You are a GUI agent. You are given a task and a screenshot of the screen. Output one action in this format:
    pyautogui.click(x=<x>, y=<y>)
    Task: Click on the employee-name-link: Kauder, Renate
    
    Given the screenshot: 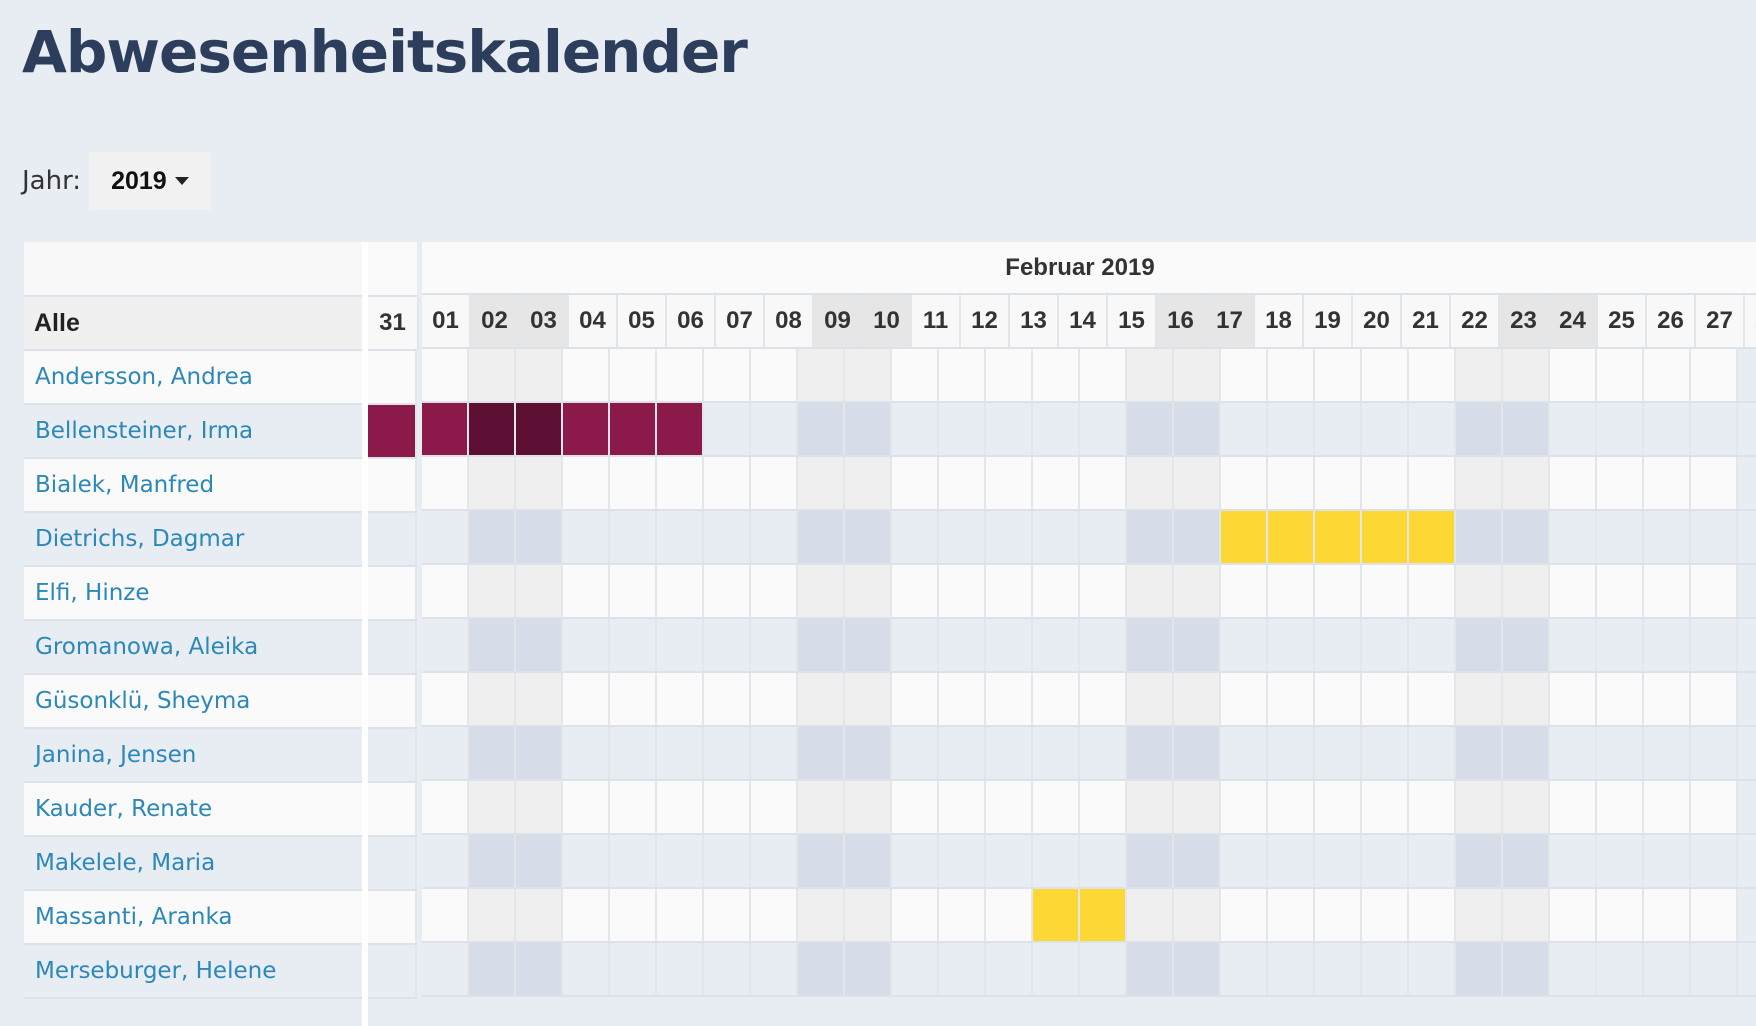 What is the action you would take?
    pyautogui.click(x=193, y=810)
    